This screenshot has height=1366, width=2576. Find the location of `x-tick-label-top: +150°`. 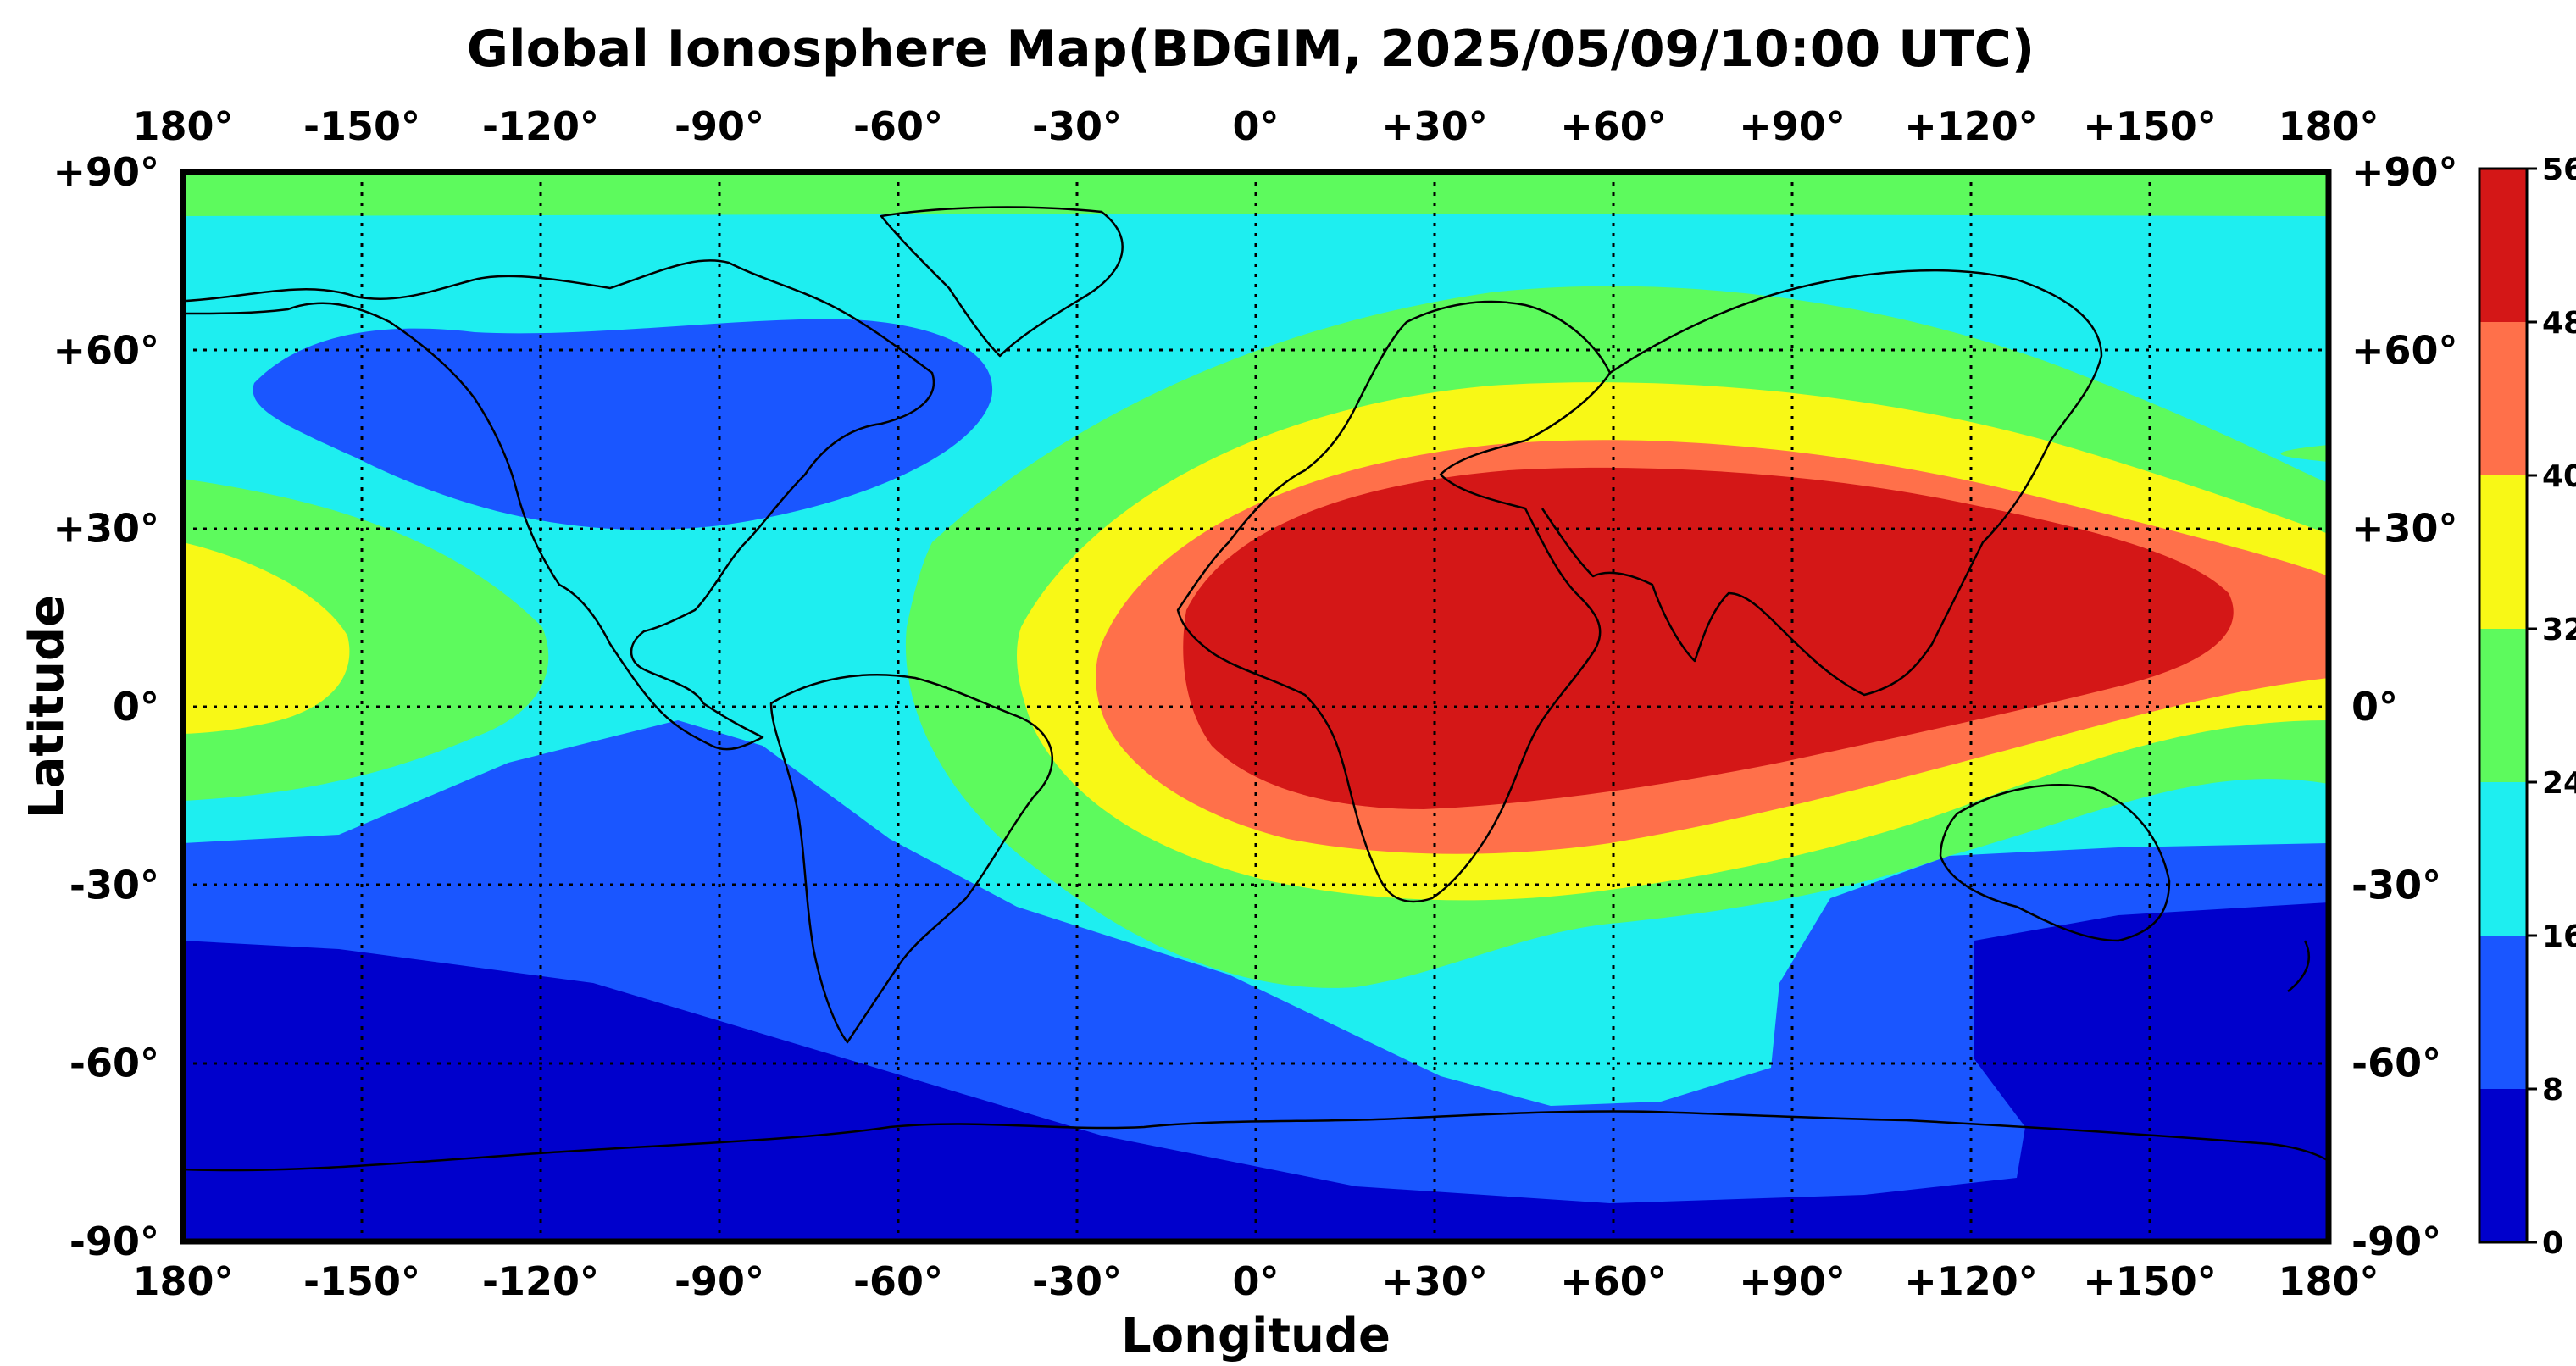

x-tick-label-top: +150° is located at coordinates (2150, 126).